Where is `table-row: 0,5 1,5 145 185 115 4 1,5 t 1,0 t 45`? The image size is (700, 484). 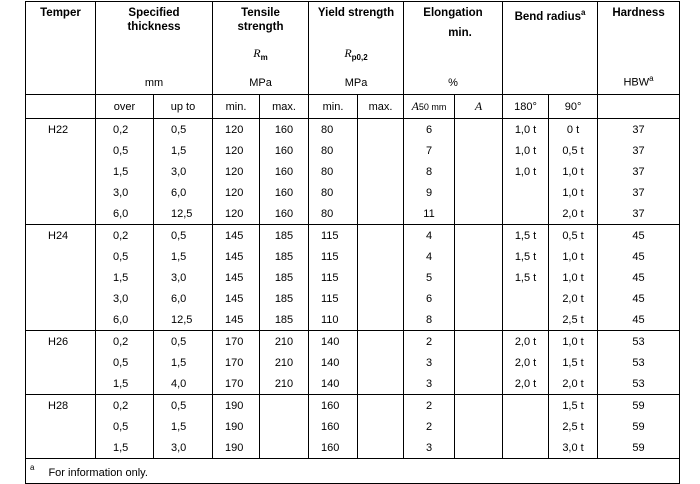 table-row: 0,5 1,5 145 185 115 4 1,5 t 1,0 t 45 is located at coordinates (353, 256).